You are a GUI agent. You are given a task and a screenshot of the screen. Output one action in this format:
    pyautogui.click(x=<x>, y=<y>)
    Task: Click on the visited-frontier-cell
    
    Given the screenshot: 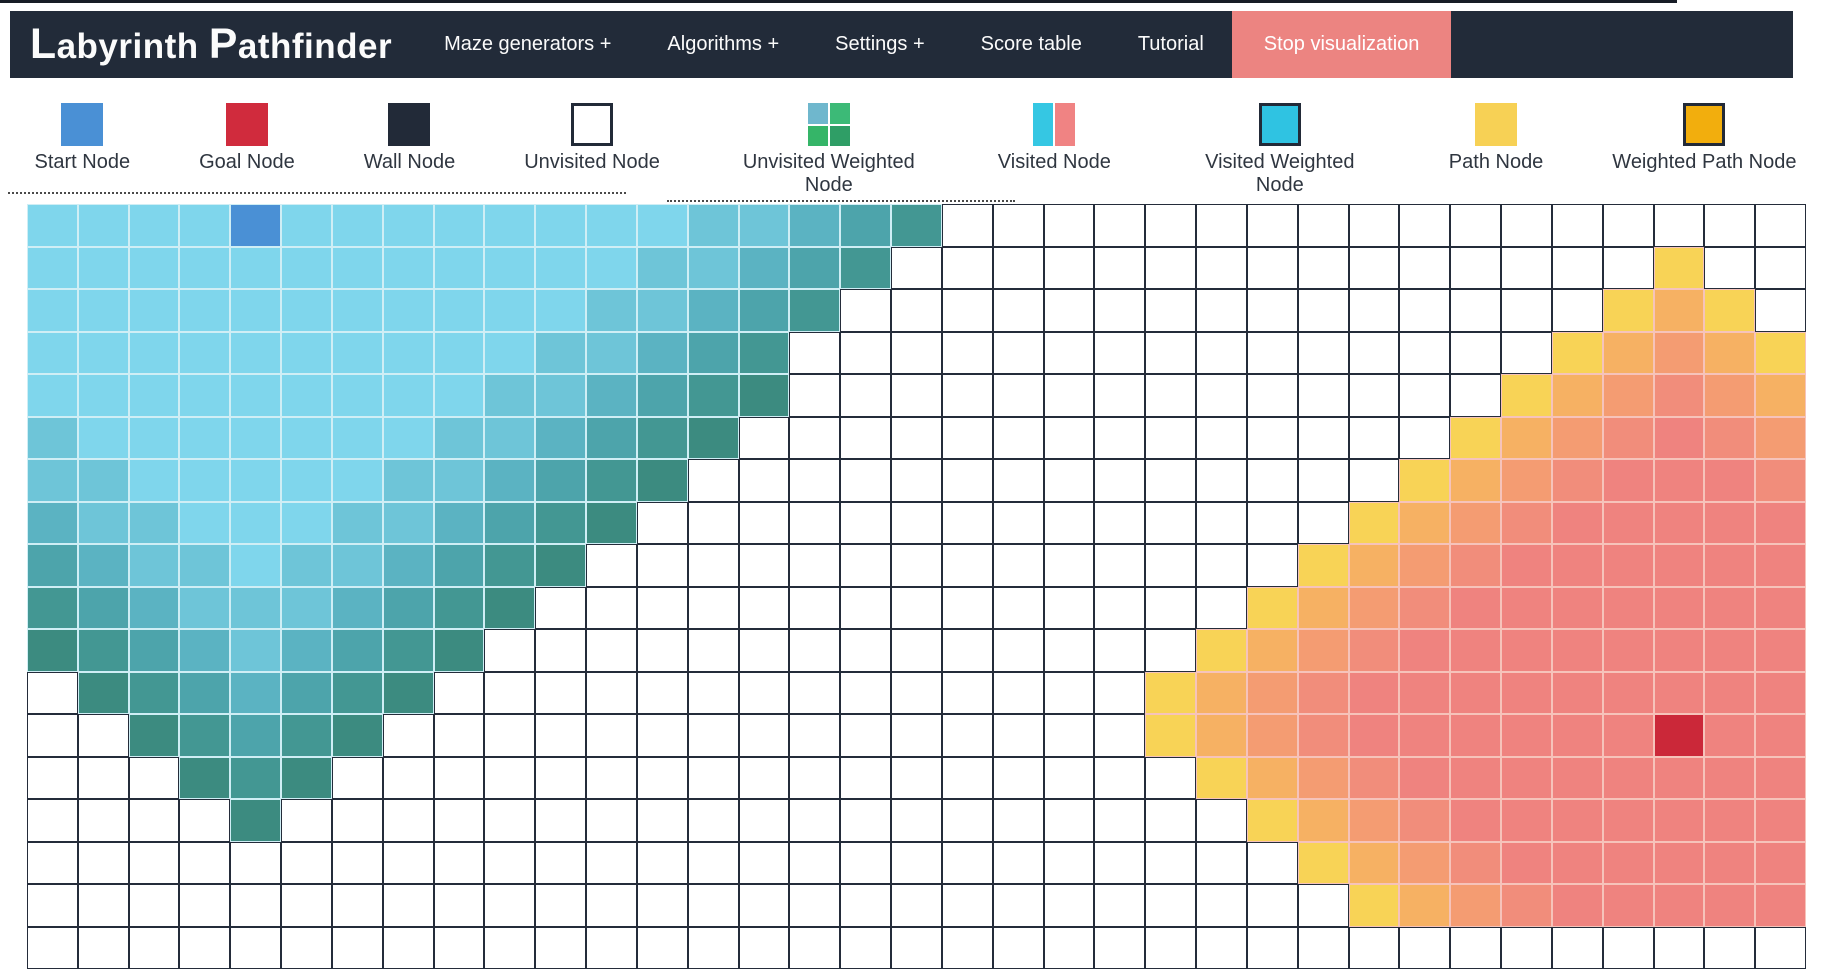 What is the action you would take?
    pyautogui.click(x=560, y=565)
    